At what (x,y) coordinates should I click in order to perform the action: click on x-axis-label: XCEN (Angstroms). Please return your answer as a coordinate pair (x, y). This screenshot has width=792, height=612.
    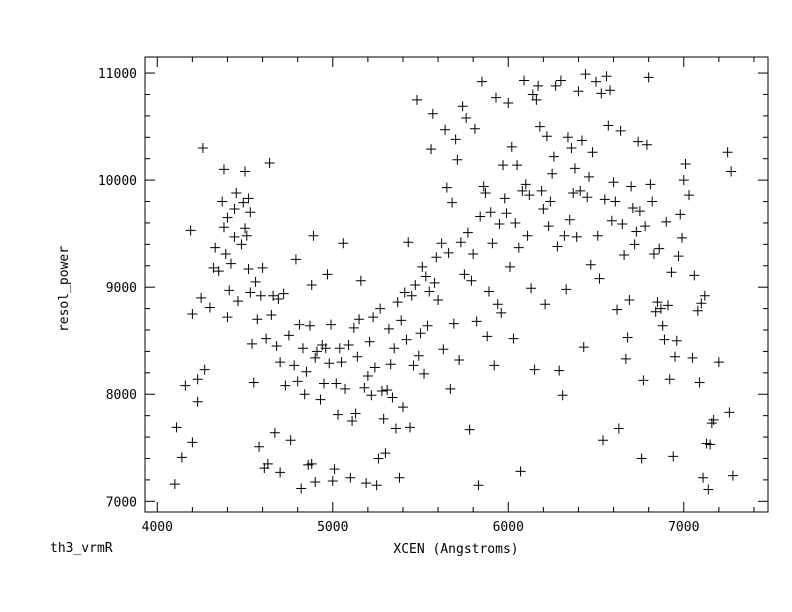
    Looking at the image, I should click on (455, 549).